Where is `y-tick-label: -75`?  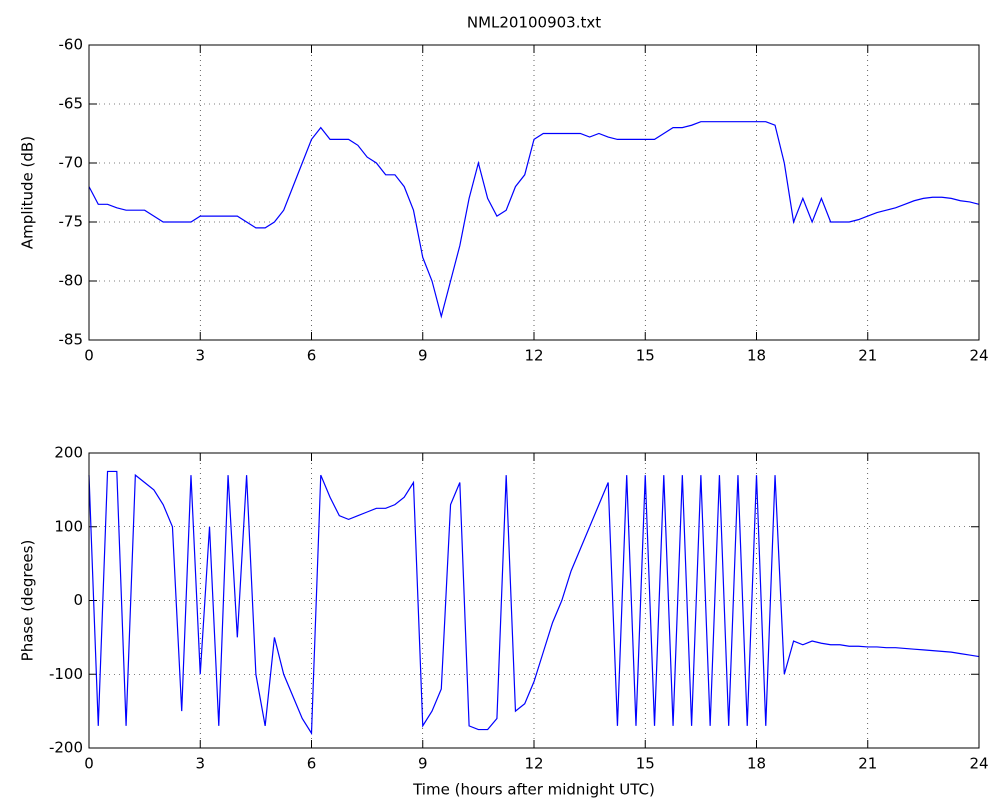
y-tick-label: -75 is located at coordinates (71, 222).